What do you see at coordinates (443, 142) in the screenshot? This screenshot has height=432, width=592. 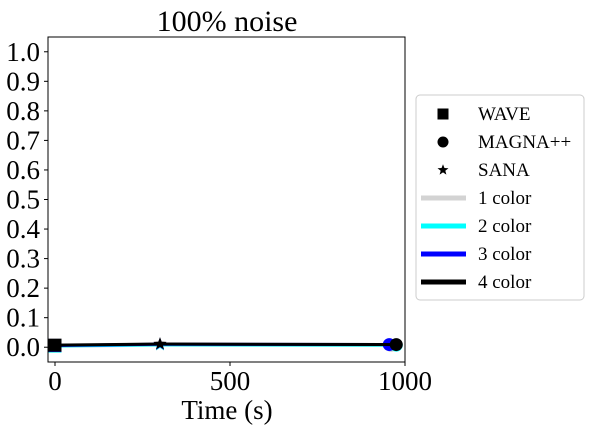 I see `legend-circle-marker` at bounding box center [443, 142].